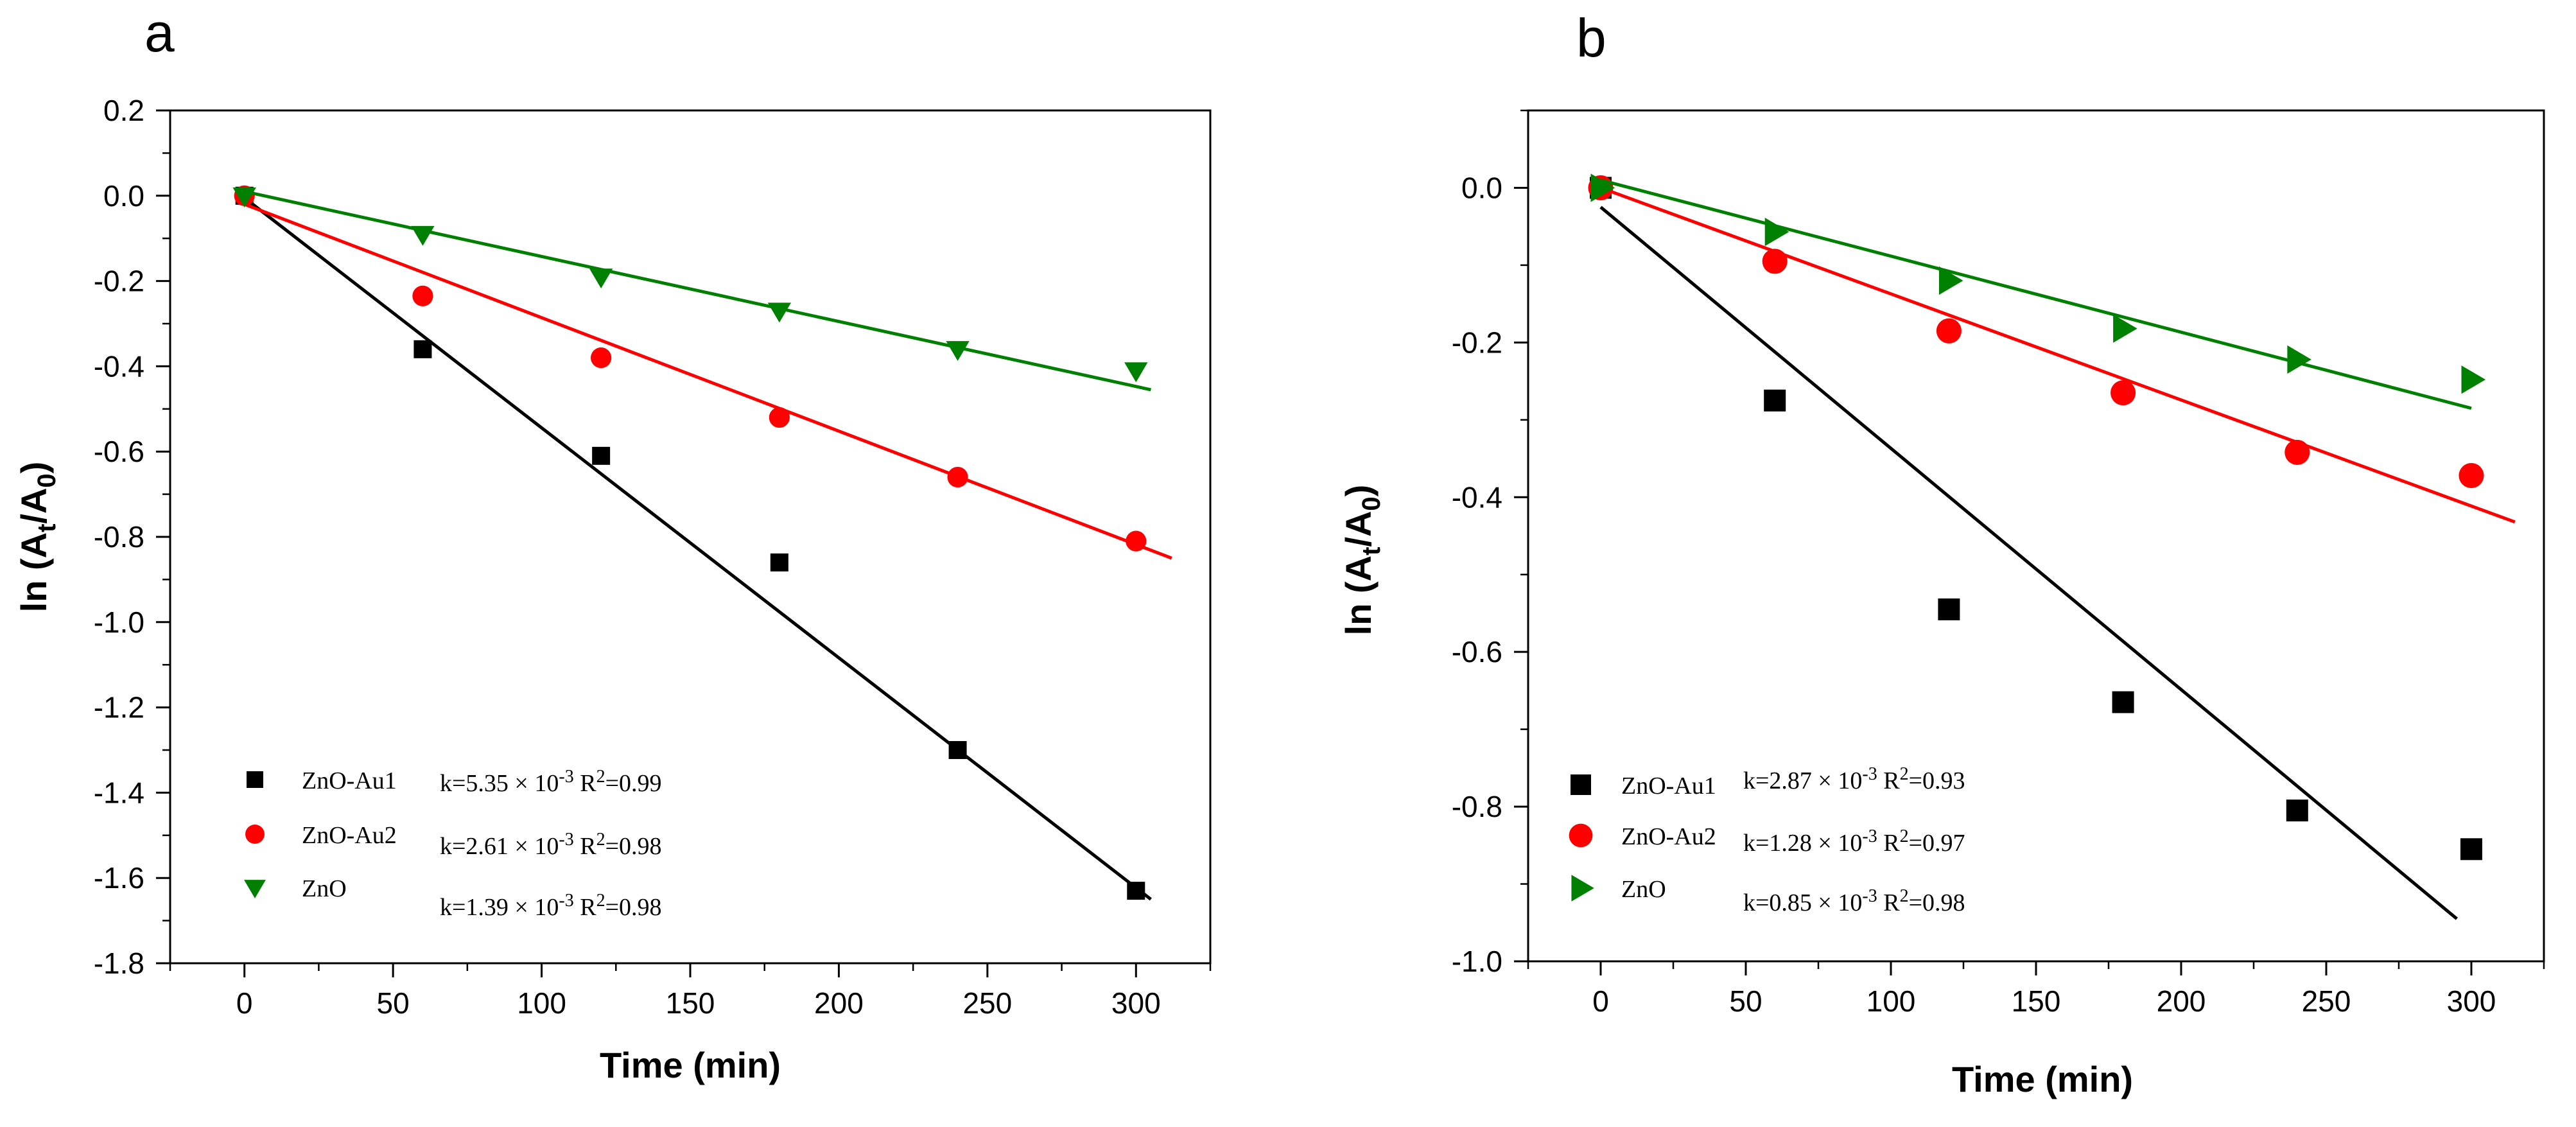  Describe the element at coordinates (499, 908) in the screenshot. I see `legend-stat-part: k=1.39 × 10` at that location.